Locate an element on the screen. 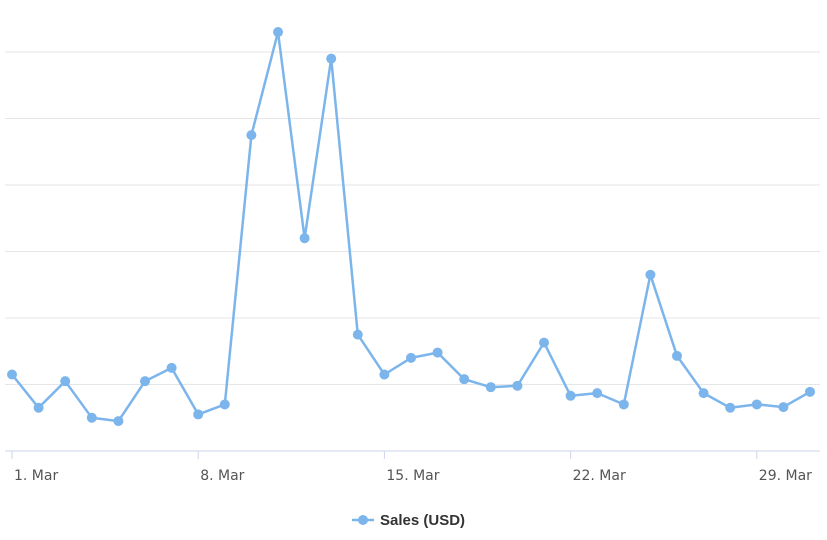 Image resolution: width=827 pixels, height=540 pixels. legend-label: Sales (USD) is located at coordinates (422, 520).